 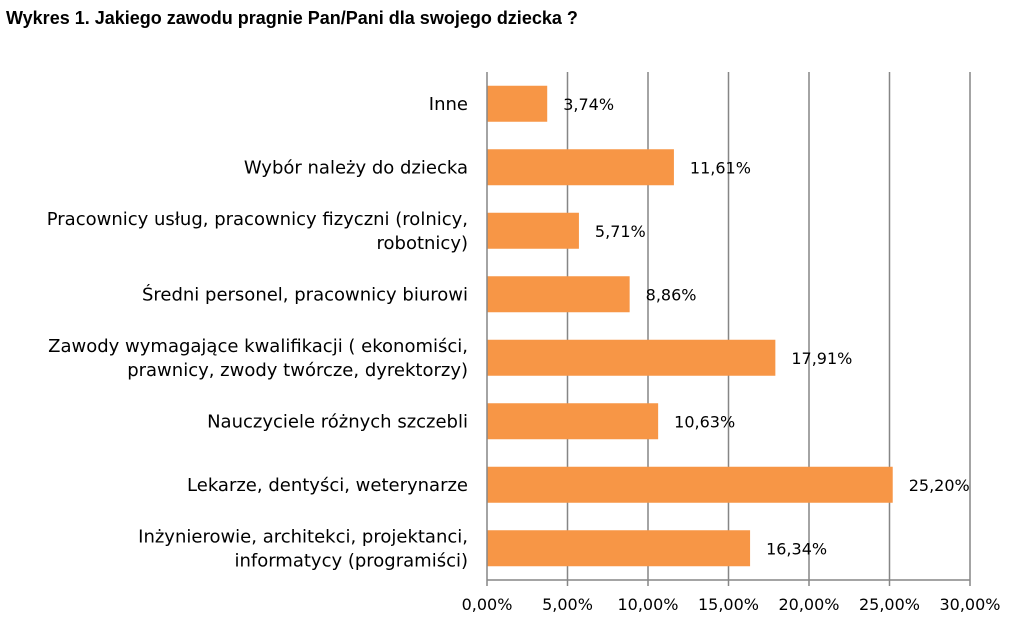 I want to click on x-tick-label-5: 25,00%, so click(x=889, y=604).